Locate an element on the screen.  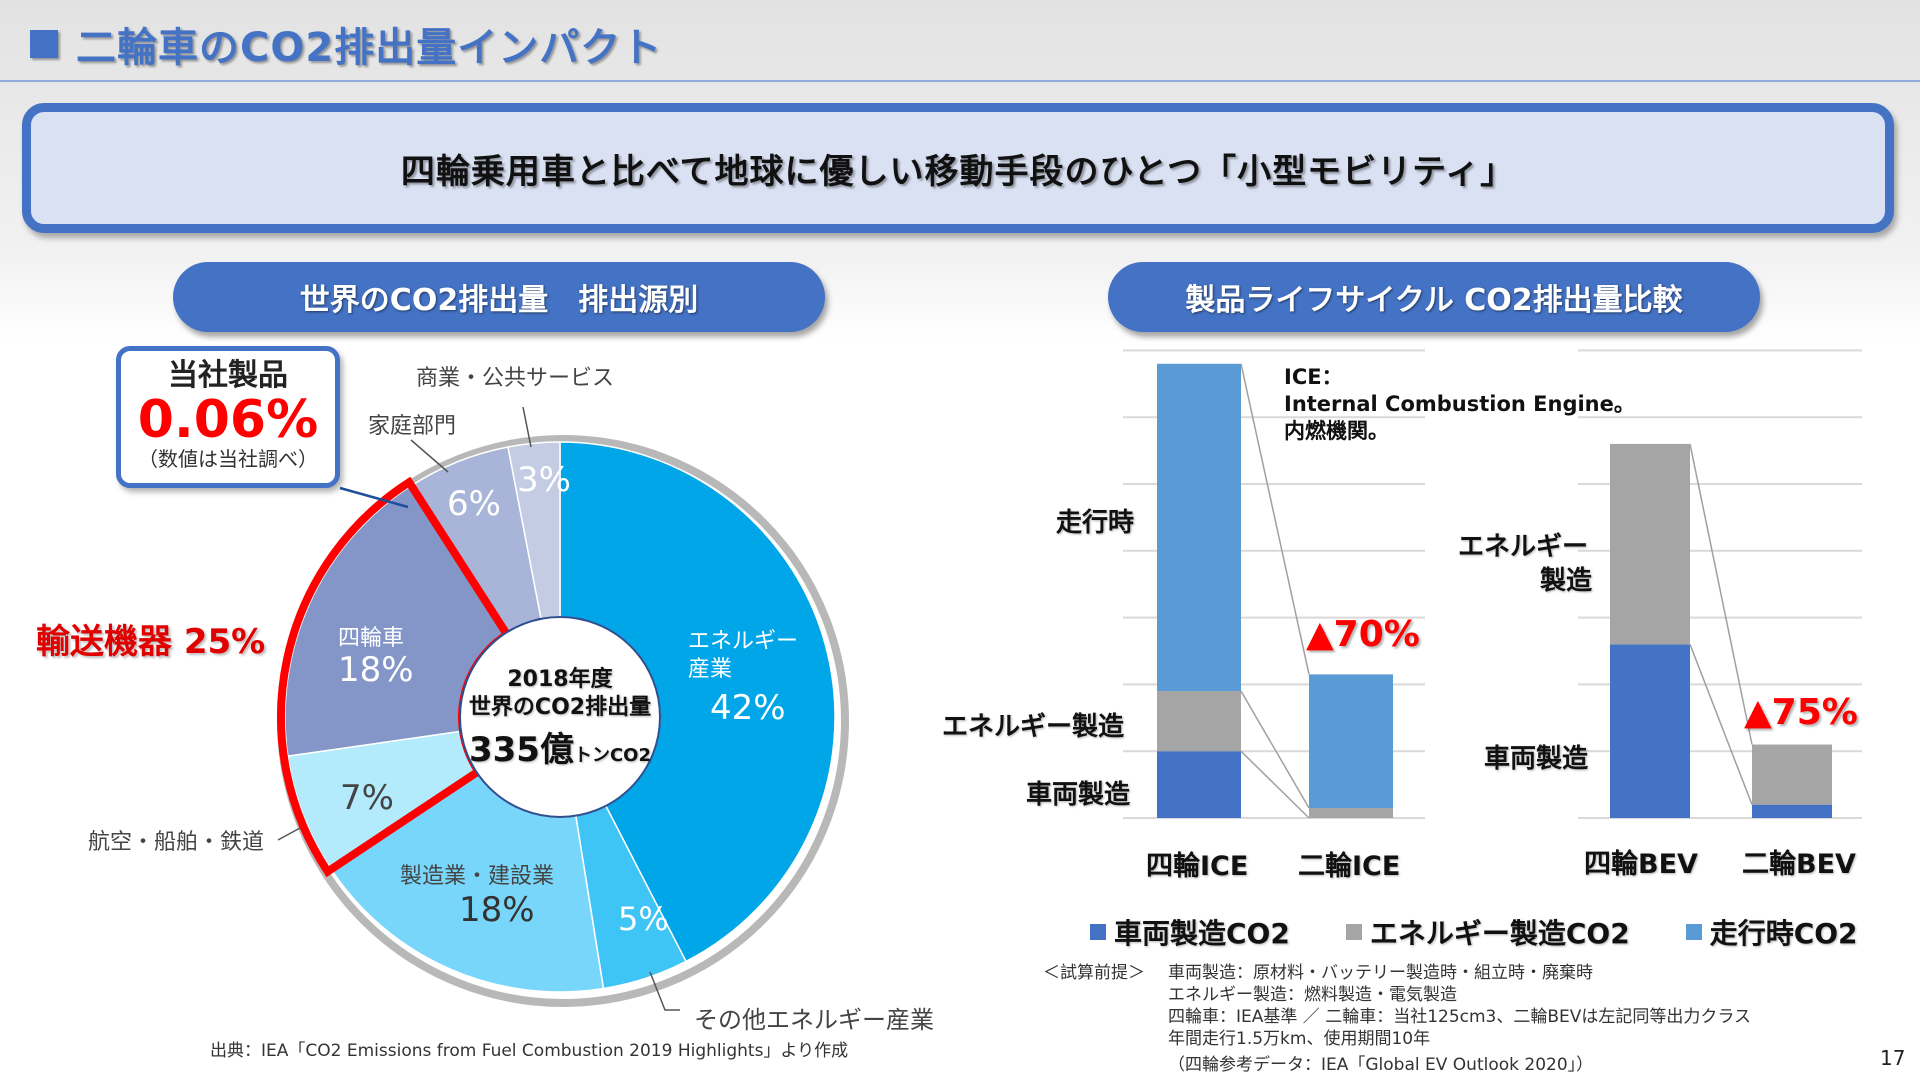
donut-center is located at coordinates (560, 717).